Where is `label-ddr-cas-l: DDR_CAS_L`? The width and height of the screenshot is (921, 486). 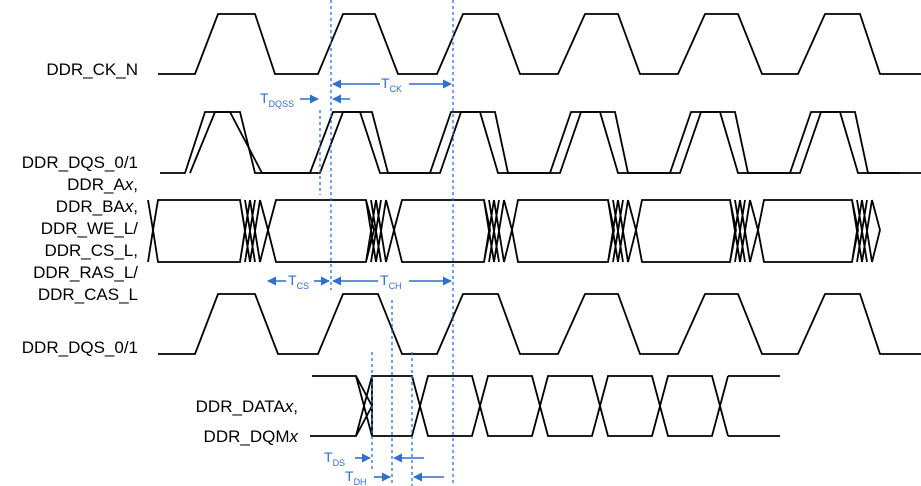
label-ddr-cas-l: DDR_CAS_L is located at coordinates (88, 294).